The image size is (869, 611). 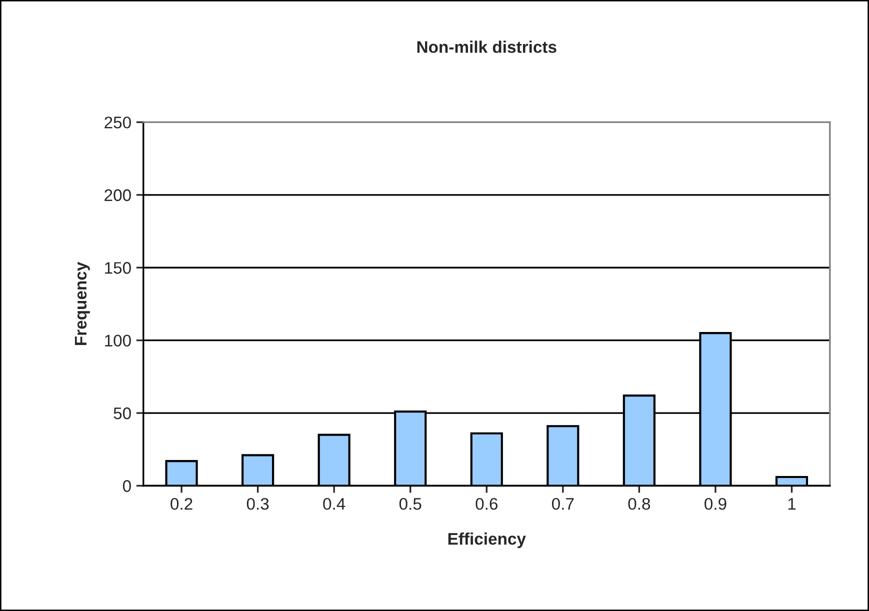 I want to click on y-tick-label: 150, so click(x=118, y=268).